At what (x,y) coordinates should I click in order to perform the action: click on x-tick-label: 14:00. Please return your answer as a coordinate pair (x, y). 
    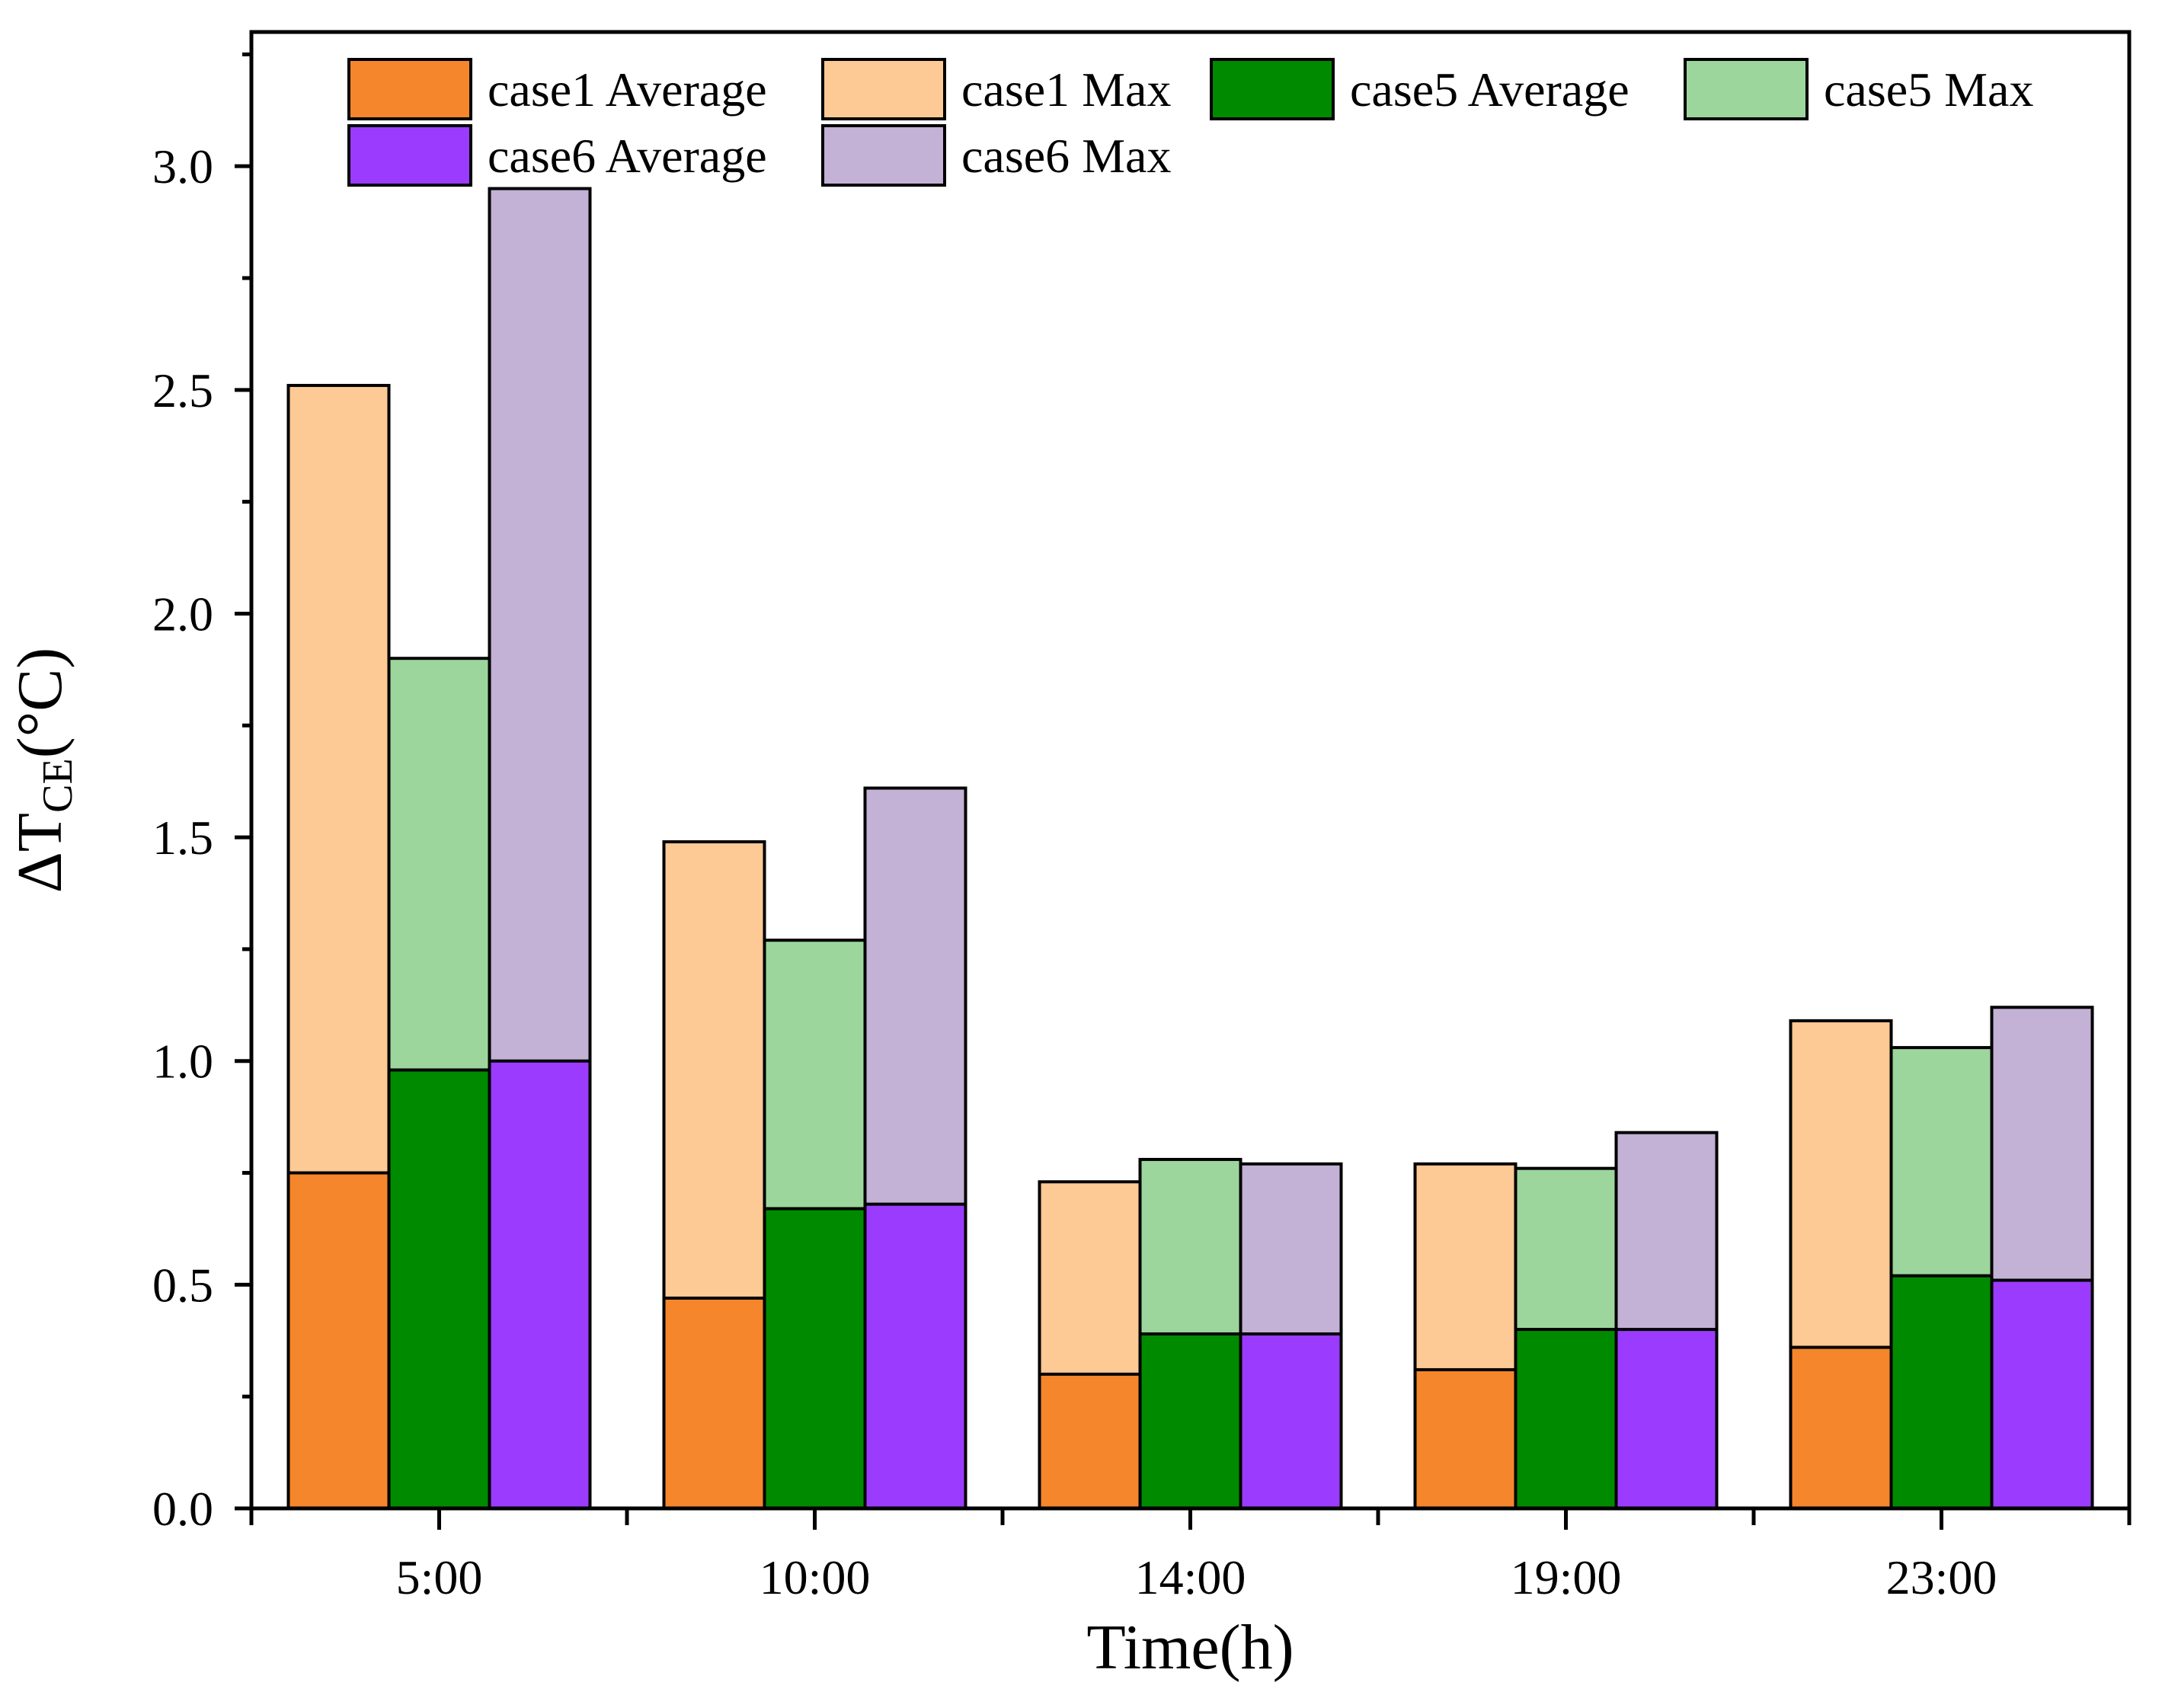
    Looking at the image, I should click on (1191, 1577).